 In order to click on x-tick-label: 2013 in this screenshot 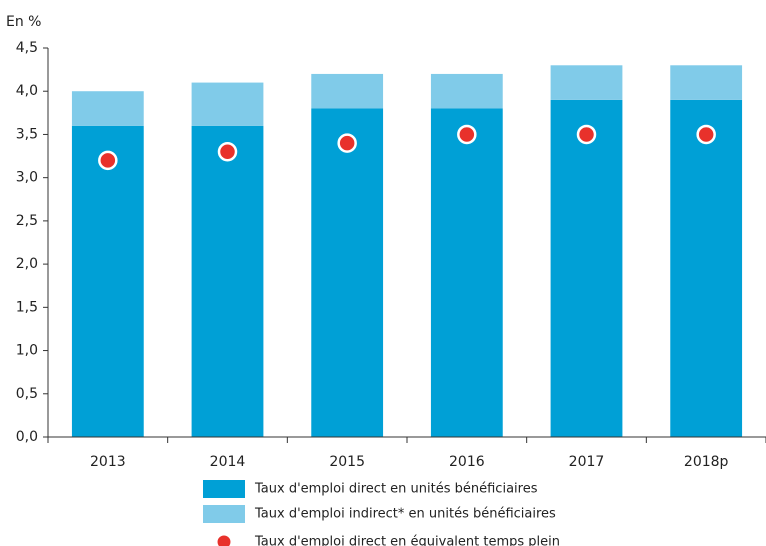, I will do `click(108, 462)`.